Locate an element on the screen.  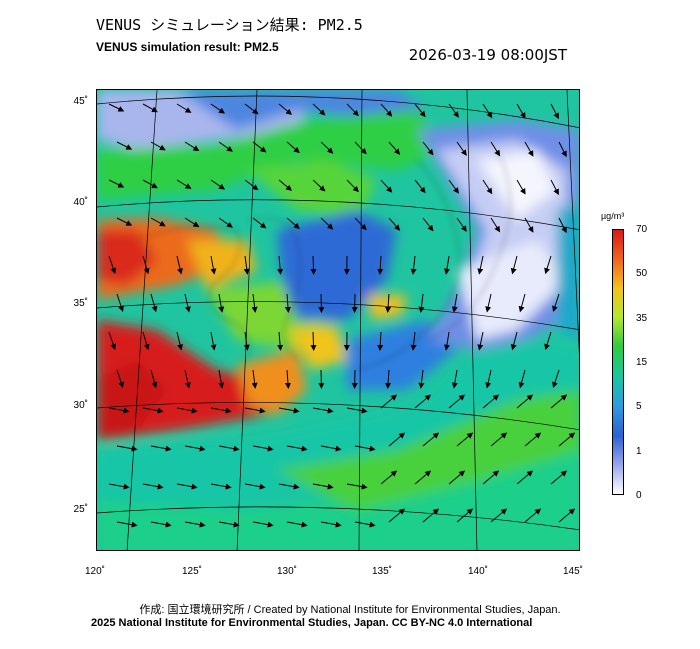
lat-label-40: 40˚ is located at coordinates (80, 202).